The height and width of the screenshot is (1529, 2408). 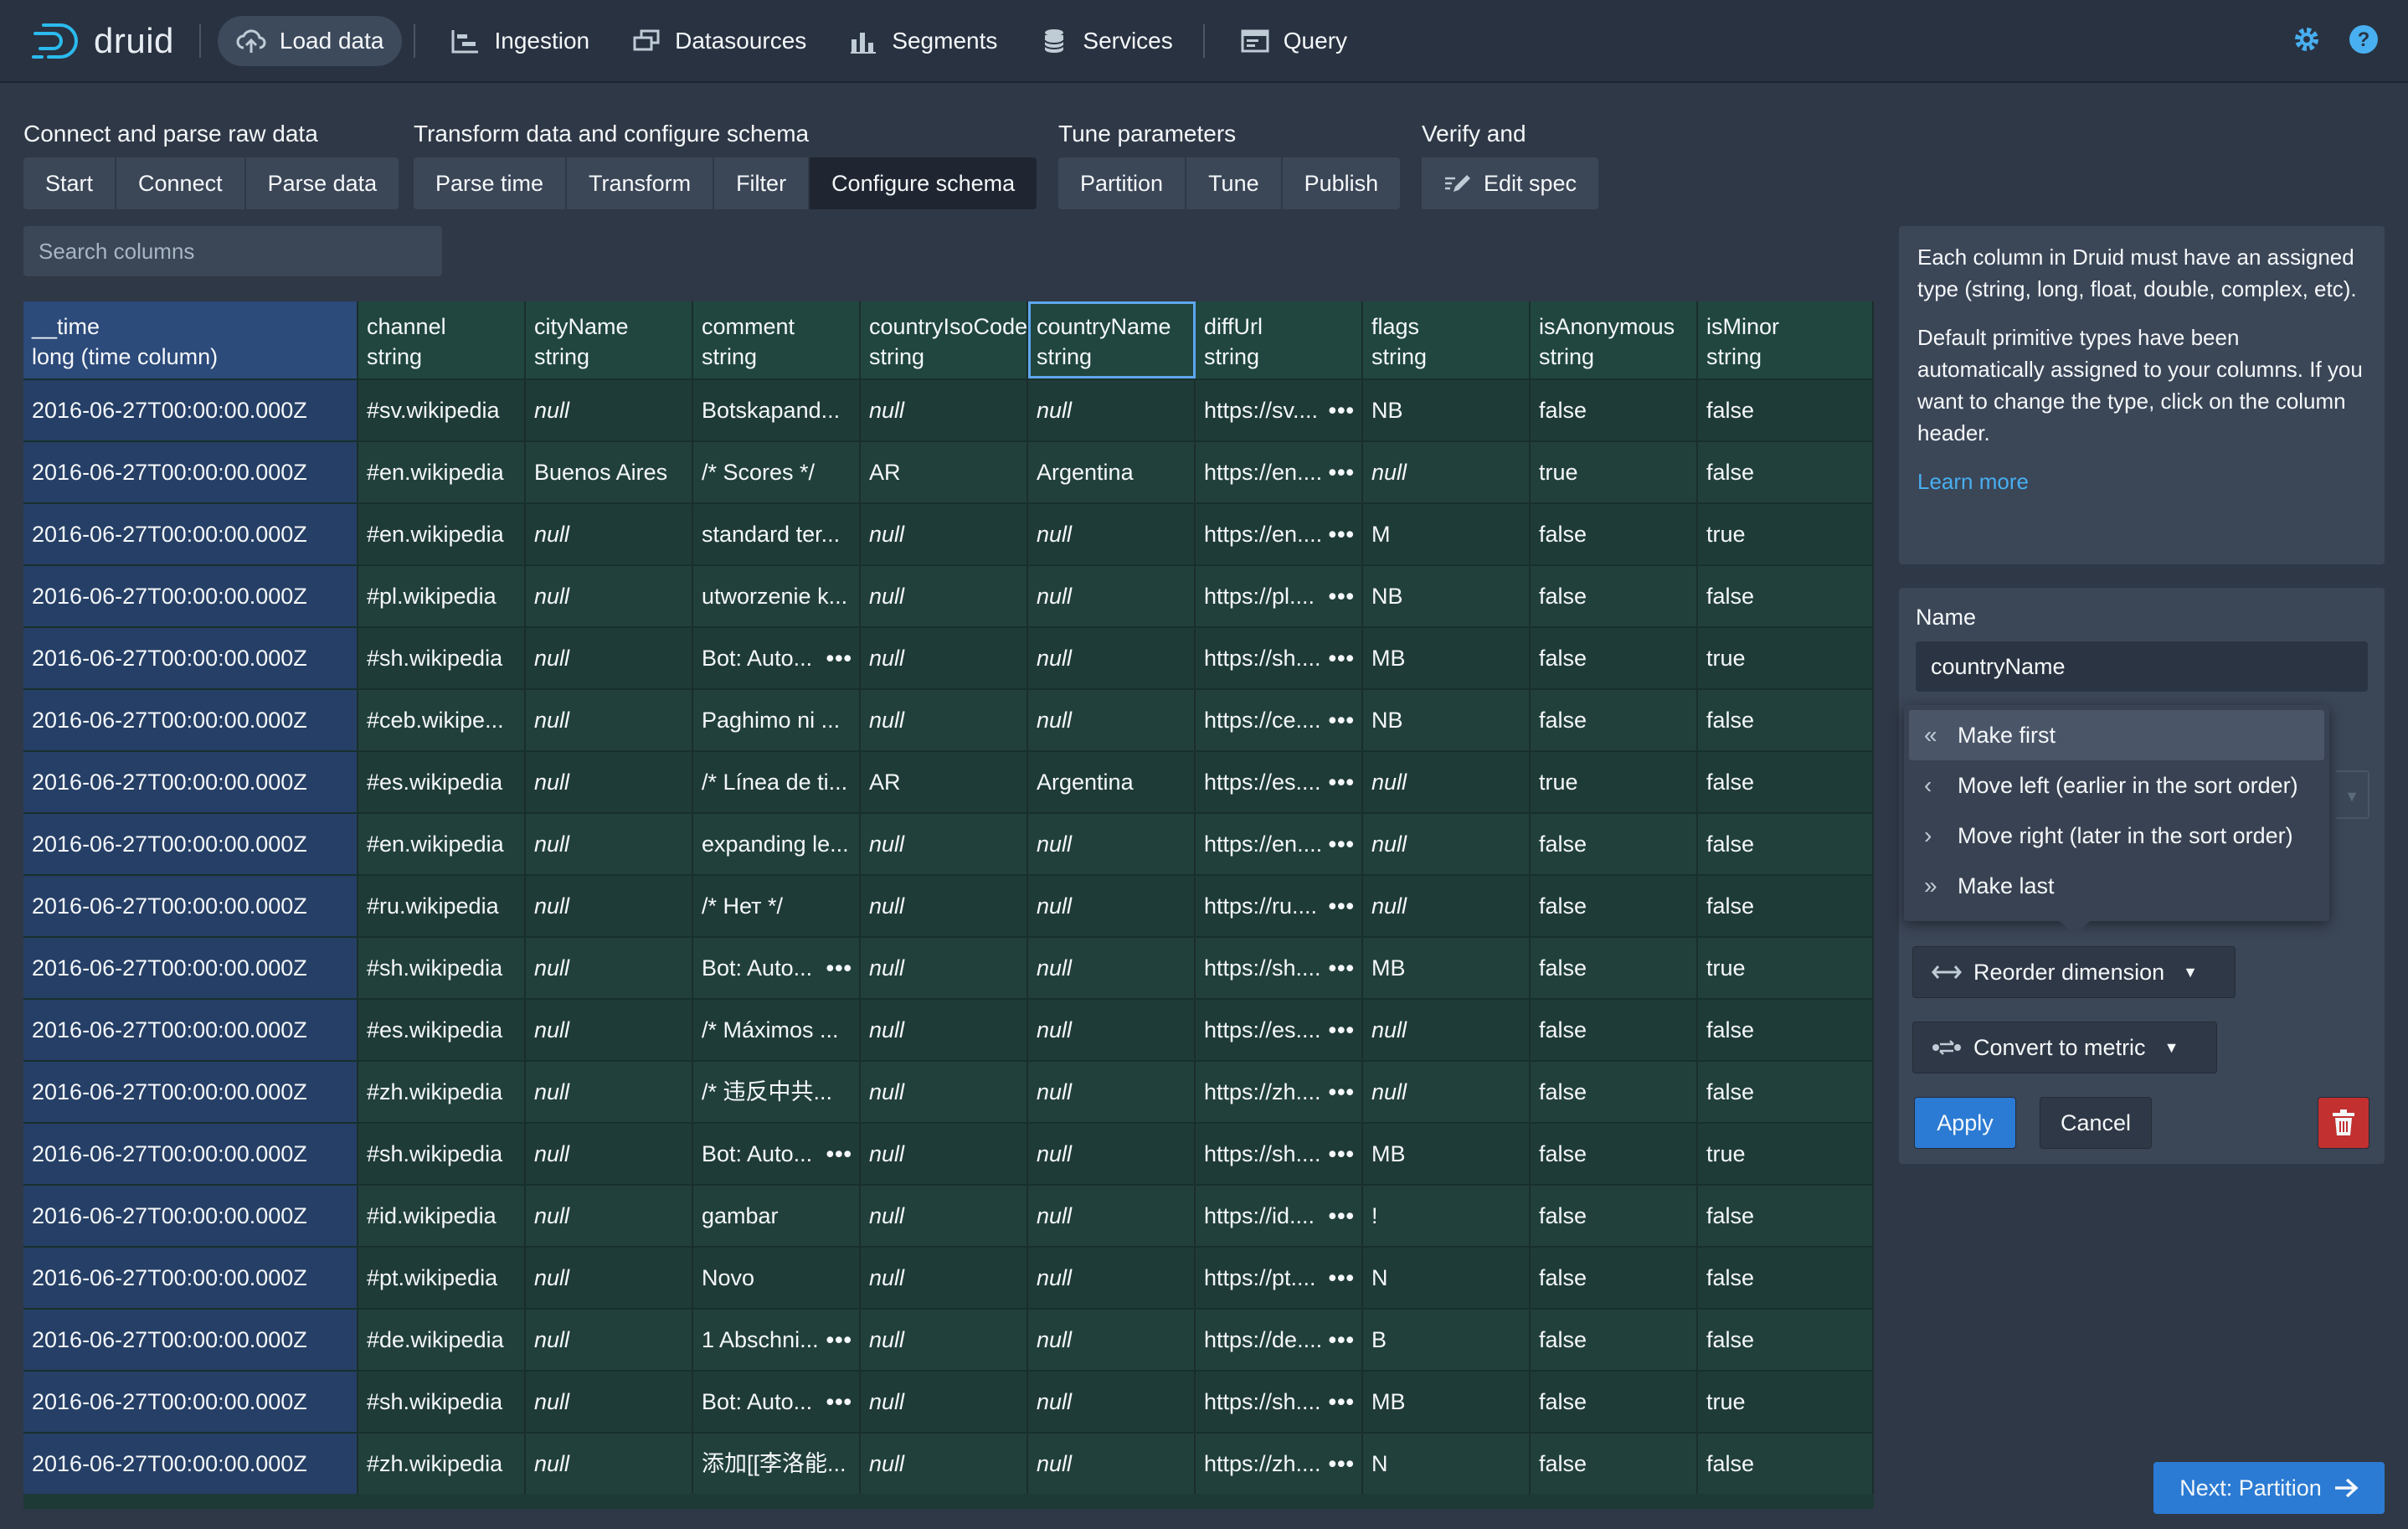 What do you see at coordinates (1235, 183) in the screenshot?
I see `step-tune: Tune` at bounding box center [1235, 183].